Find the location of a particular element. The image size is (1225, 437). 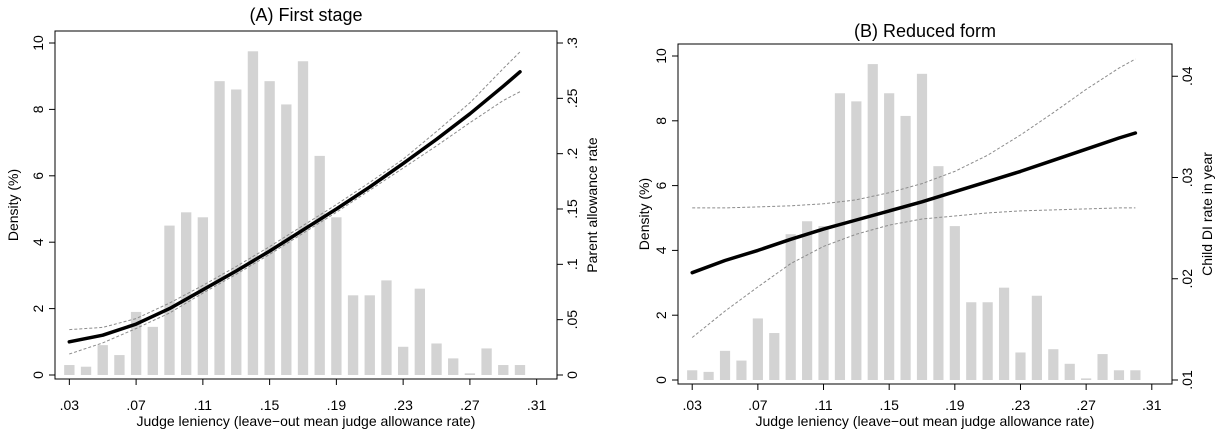

y-right-tick-label: .2 is located at coordinates (572, 154).